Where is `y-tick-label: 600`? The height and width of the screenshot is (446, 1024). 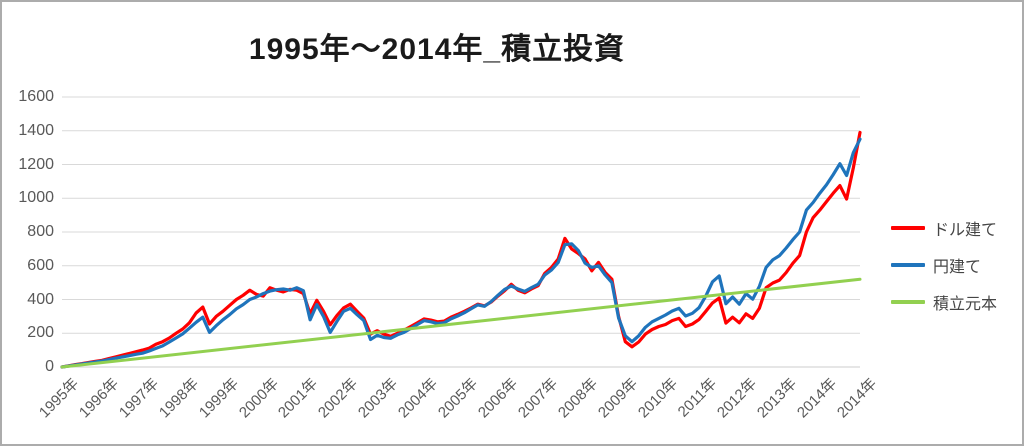
y-tick-label: 600 is located at coordinates (40, 265).